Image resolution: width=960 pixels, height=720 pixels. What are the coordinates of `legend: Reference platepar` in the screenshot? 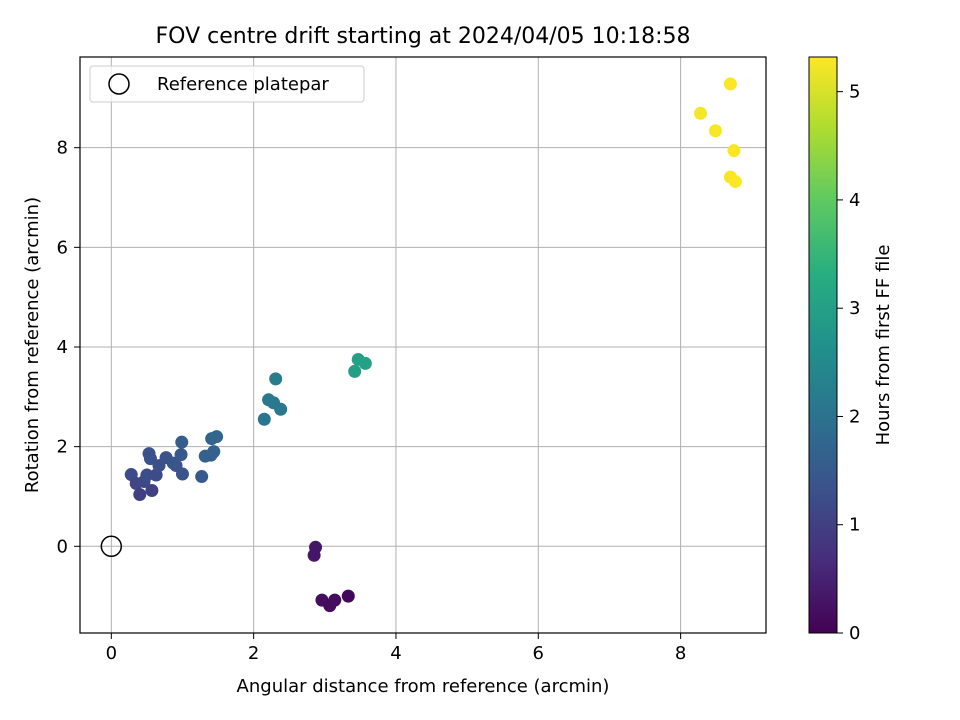 It's located at (227, 84).